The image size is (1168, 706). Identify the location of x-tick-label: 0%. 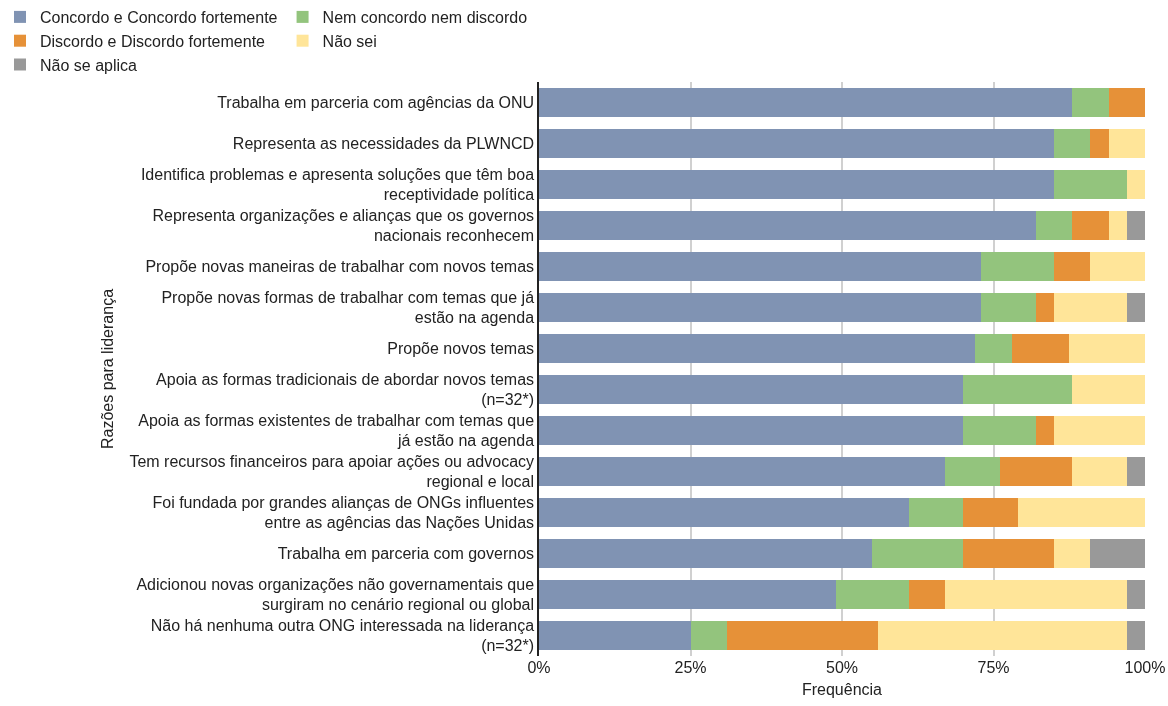
(539, 667).